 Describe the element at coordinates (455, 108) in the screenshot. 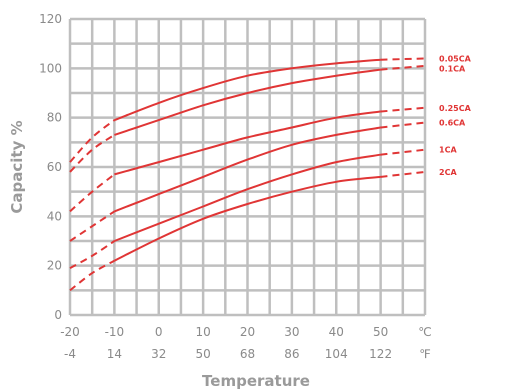

I see `series-label: 0.25CA` at that location.